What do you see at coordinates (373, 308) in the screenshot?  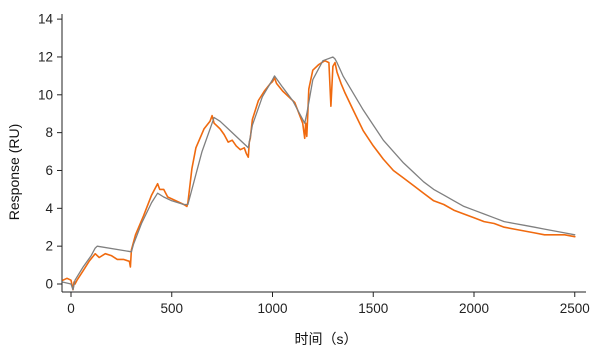 I see `x-tick-label: 1500` at bounding box center [373, 308].